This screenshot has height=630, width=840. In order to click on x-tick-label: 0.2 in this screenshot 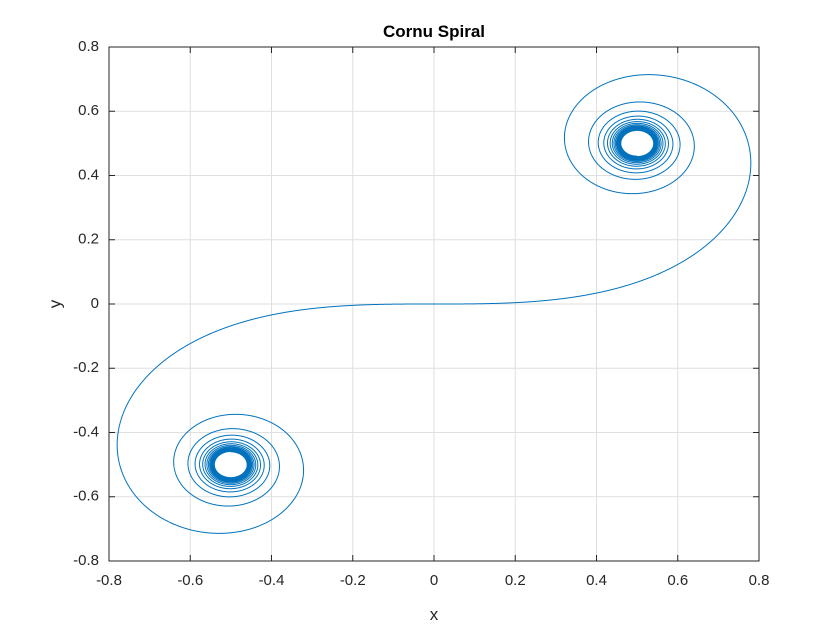, I will do `click(515, 580)`.